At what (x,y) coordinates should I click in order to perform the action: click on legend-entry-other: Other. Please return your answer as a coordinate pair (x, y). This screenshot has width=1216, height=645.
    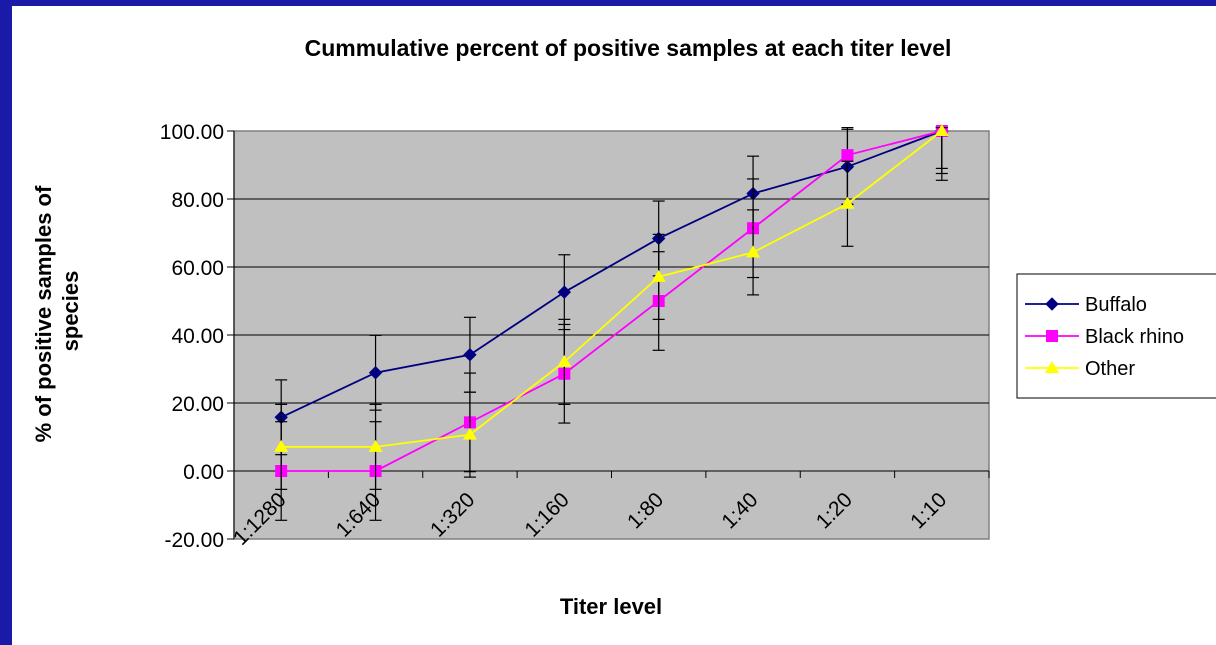
    Looking at the image, I should click on (1080, 369).